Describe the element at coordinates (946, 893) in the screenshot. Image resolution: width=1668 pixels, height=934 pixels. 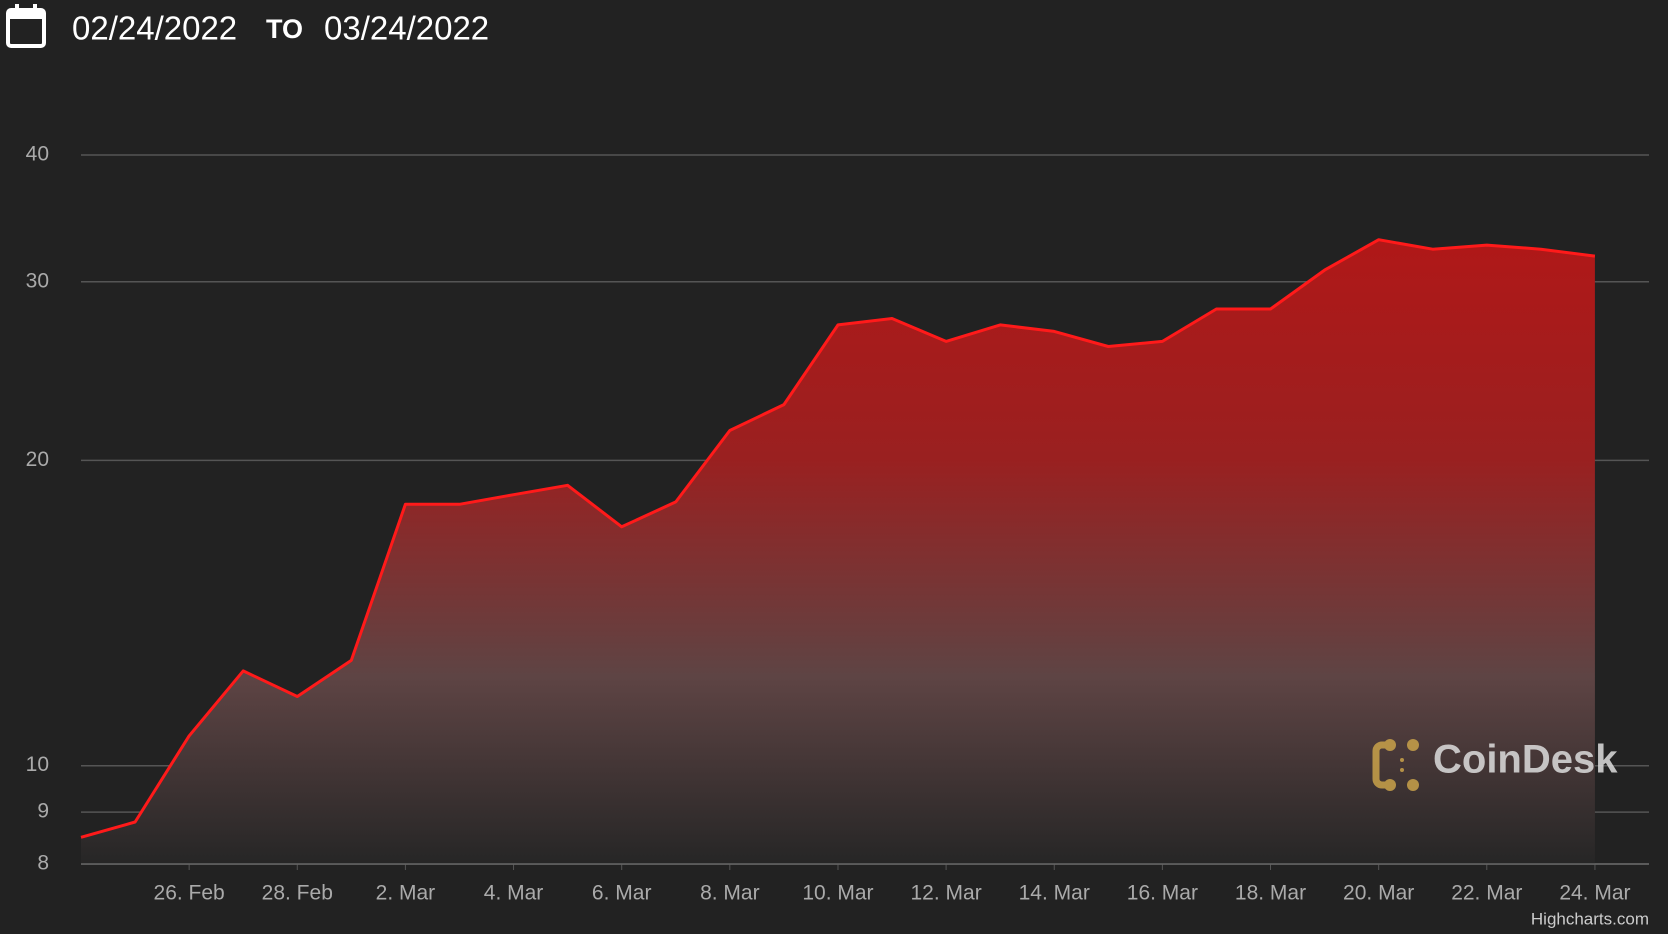
I see `x-tick-label: 12. Mar` at that location.